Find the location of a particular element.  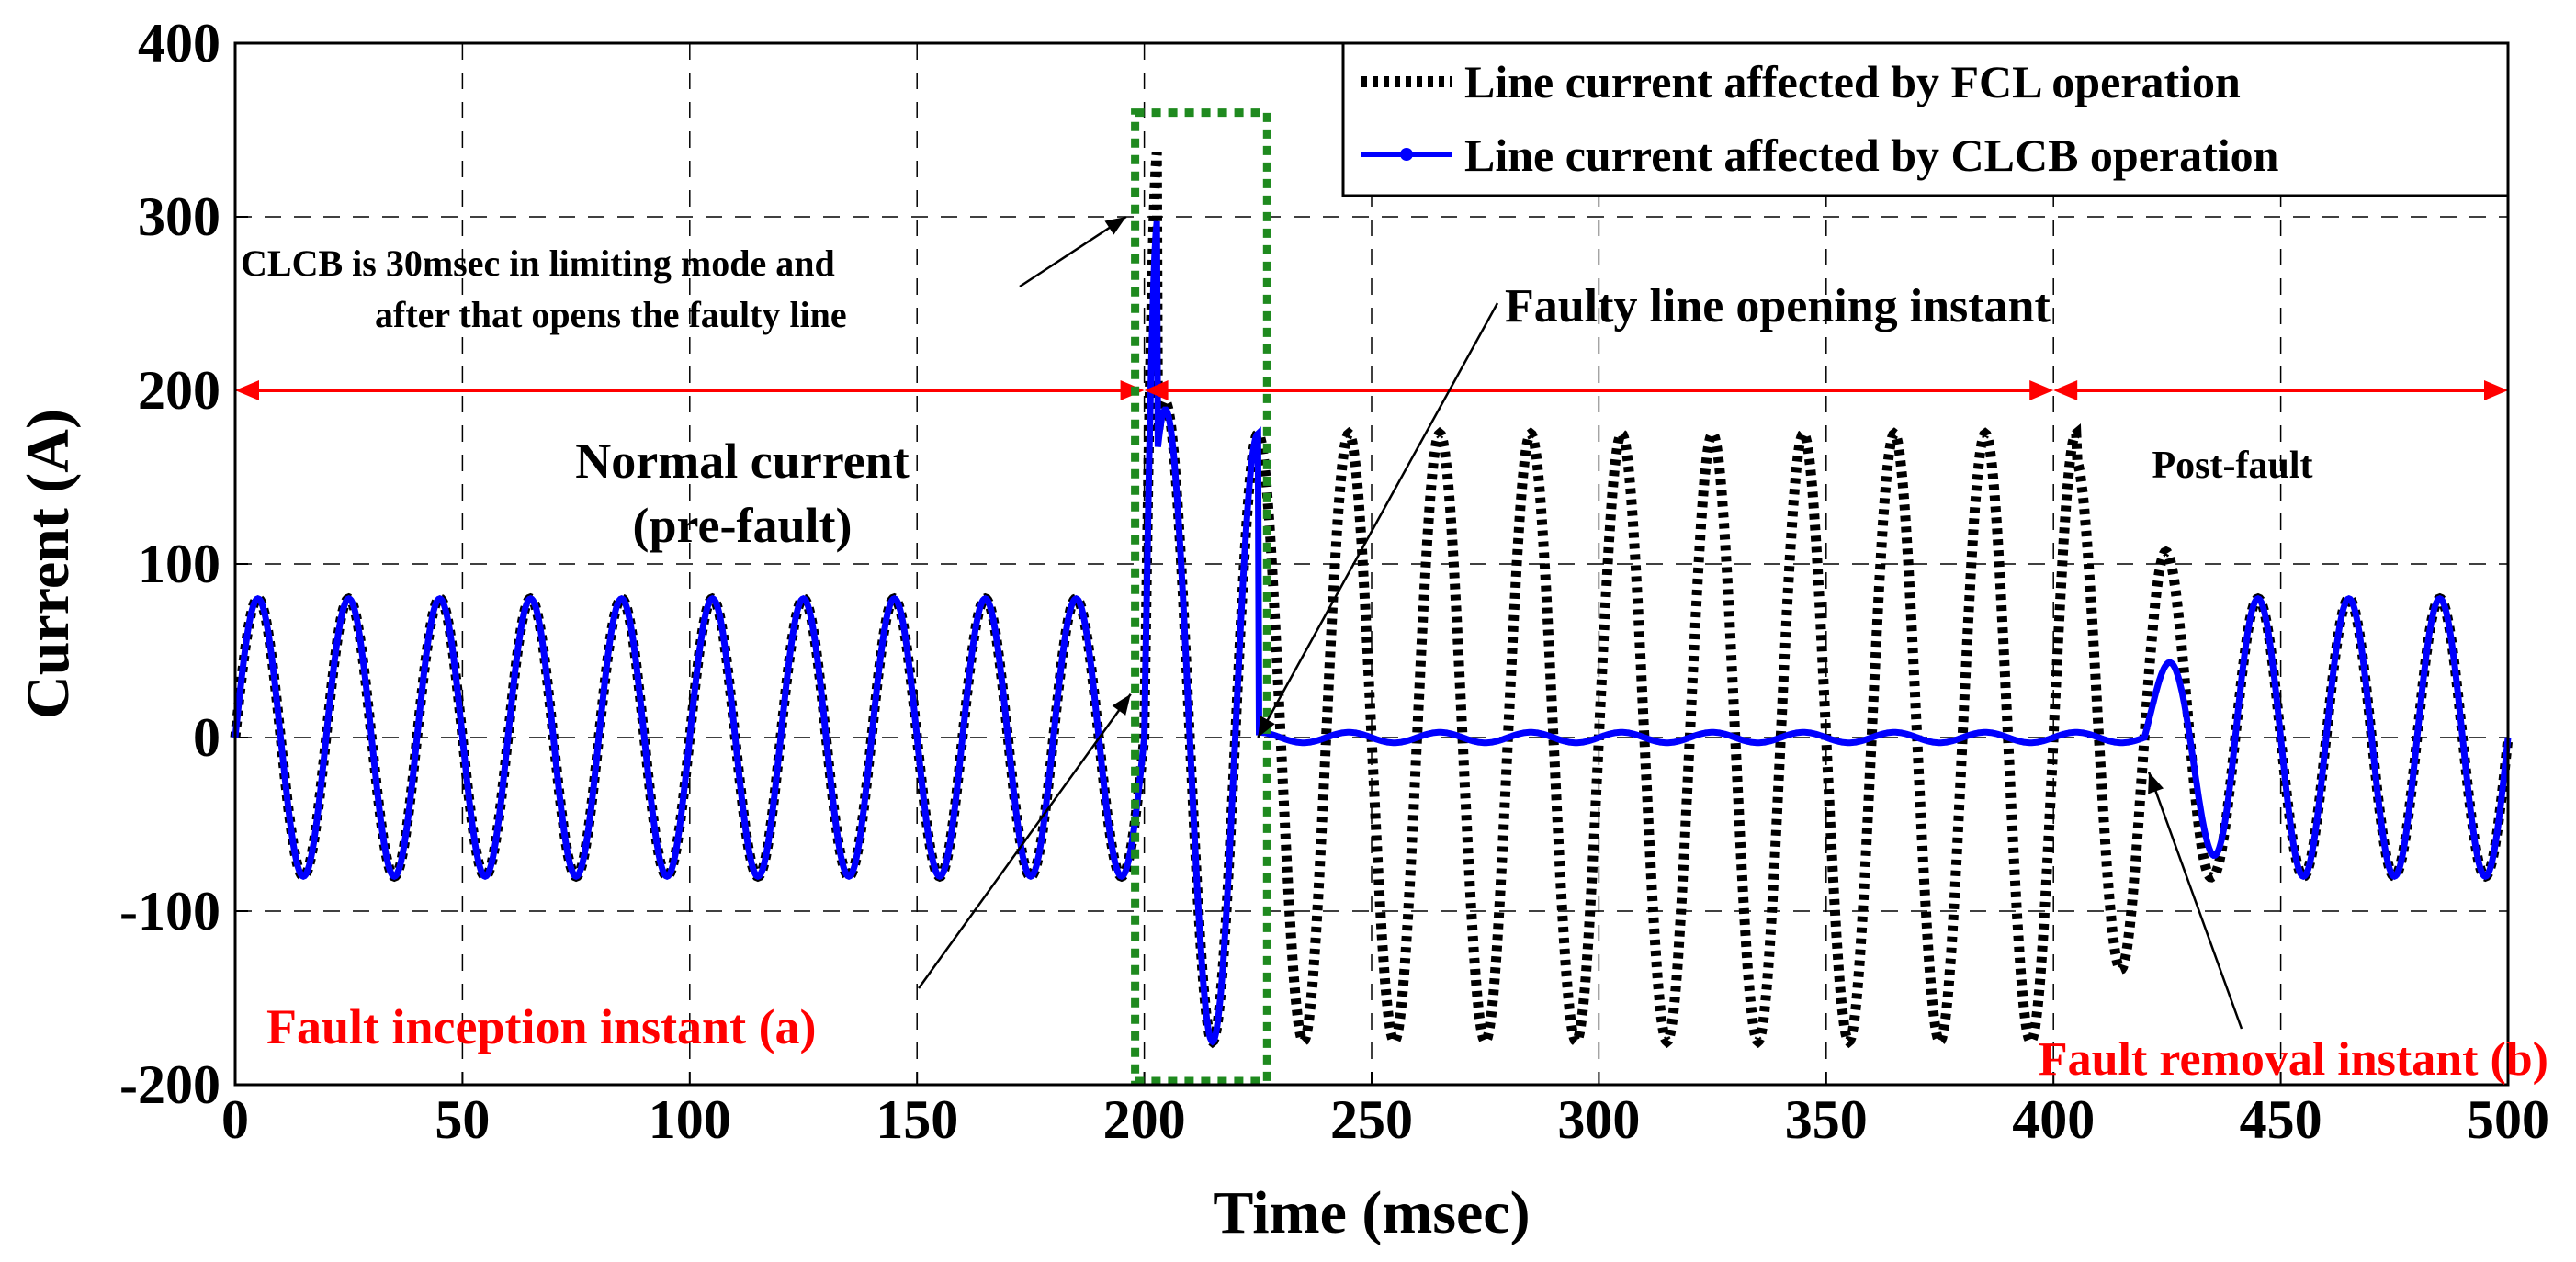

clcb-note-line2: after that opens the faulty line is located at coordinates (611, 314).